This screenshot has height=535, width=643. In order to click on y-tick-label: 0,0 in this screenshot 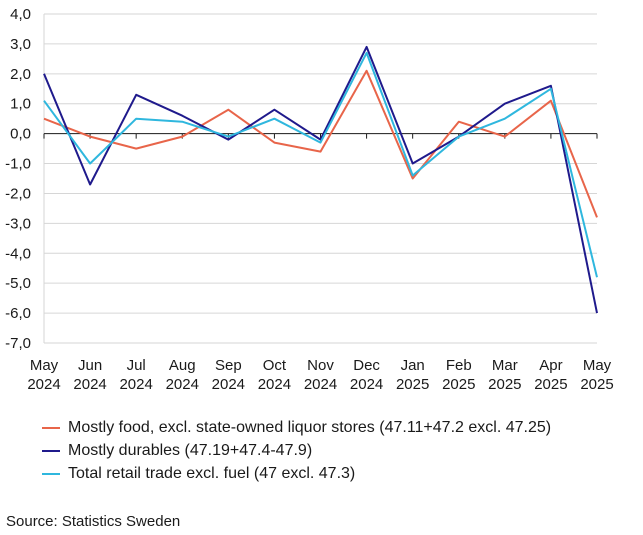, I will do `click(20, 134)`.